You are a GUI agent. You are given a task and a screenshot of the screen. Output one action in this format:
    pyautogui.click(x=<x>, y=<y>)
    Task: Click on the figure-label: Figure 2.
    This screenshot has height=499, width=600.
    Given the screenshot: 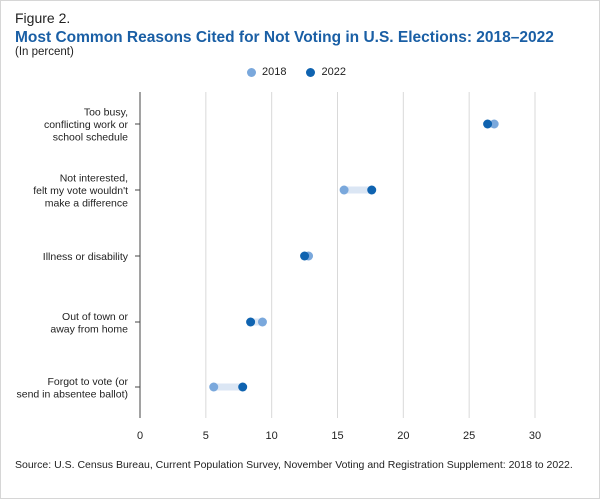 What is the action you would take?
    pyautogui.click(x=43, y=18)
    